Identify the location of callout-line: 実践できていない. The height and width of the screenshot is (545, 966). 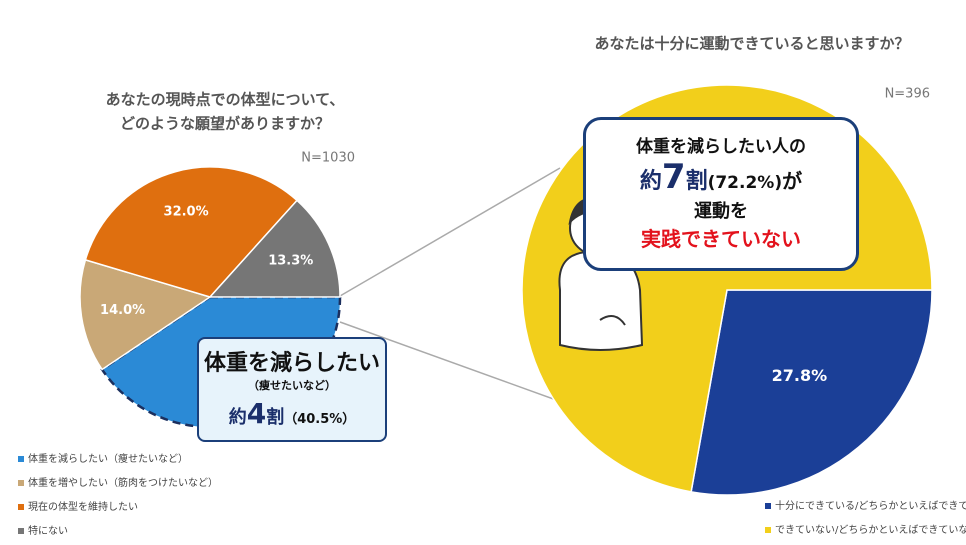
(721, 239).